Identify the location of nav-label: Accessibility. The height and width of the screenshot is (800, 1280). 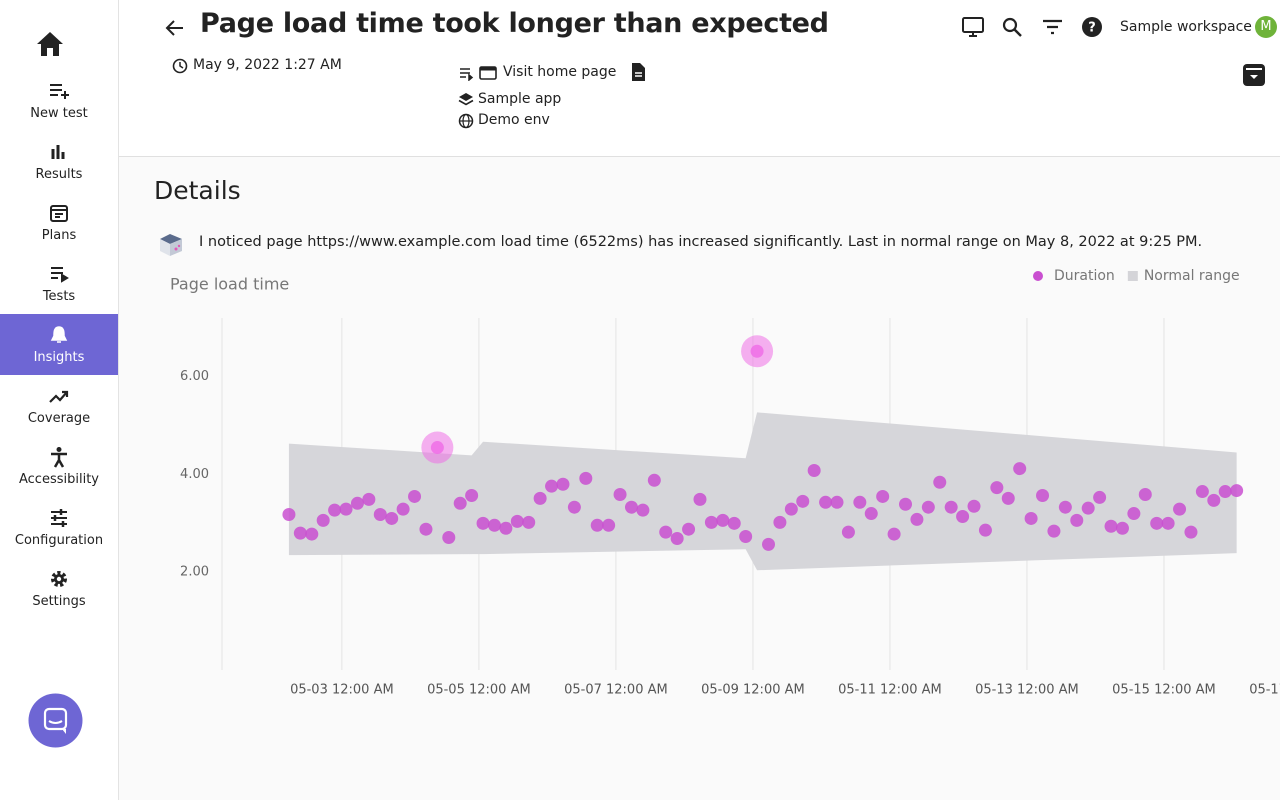
(59, 479).